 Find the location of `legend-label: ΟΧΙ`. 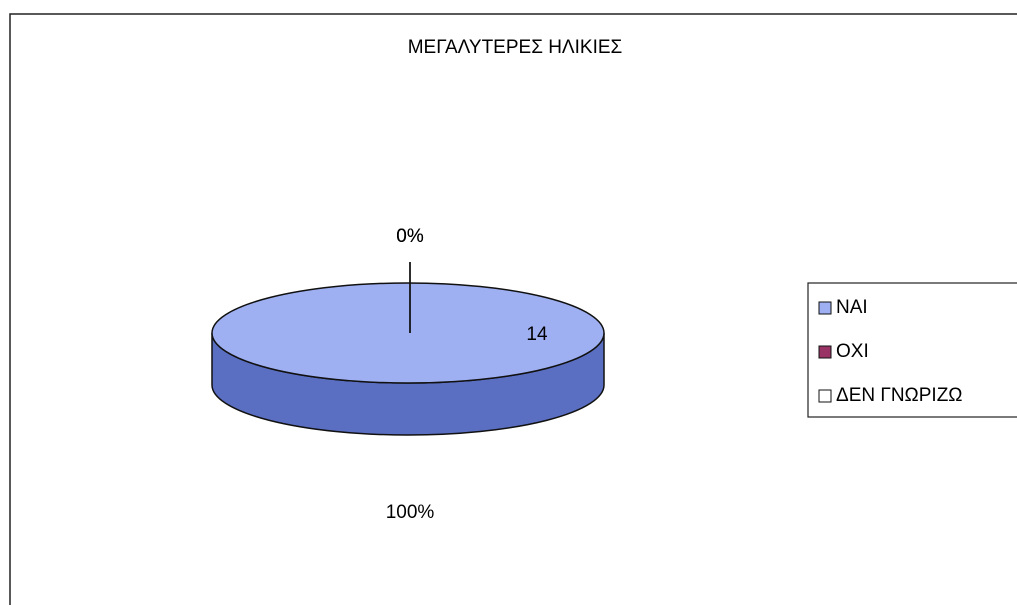

legend-label: ΟΧΙ is located at coordinates (852, 351).